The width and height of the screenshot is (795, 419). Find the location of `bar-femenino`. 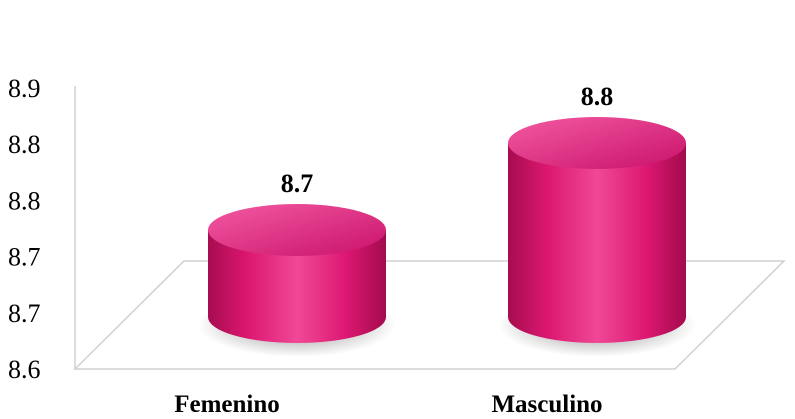

bar-femenino is located at coordinates (297, 280).